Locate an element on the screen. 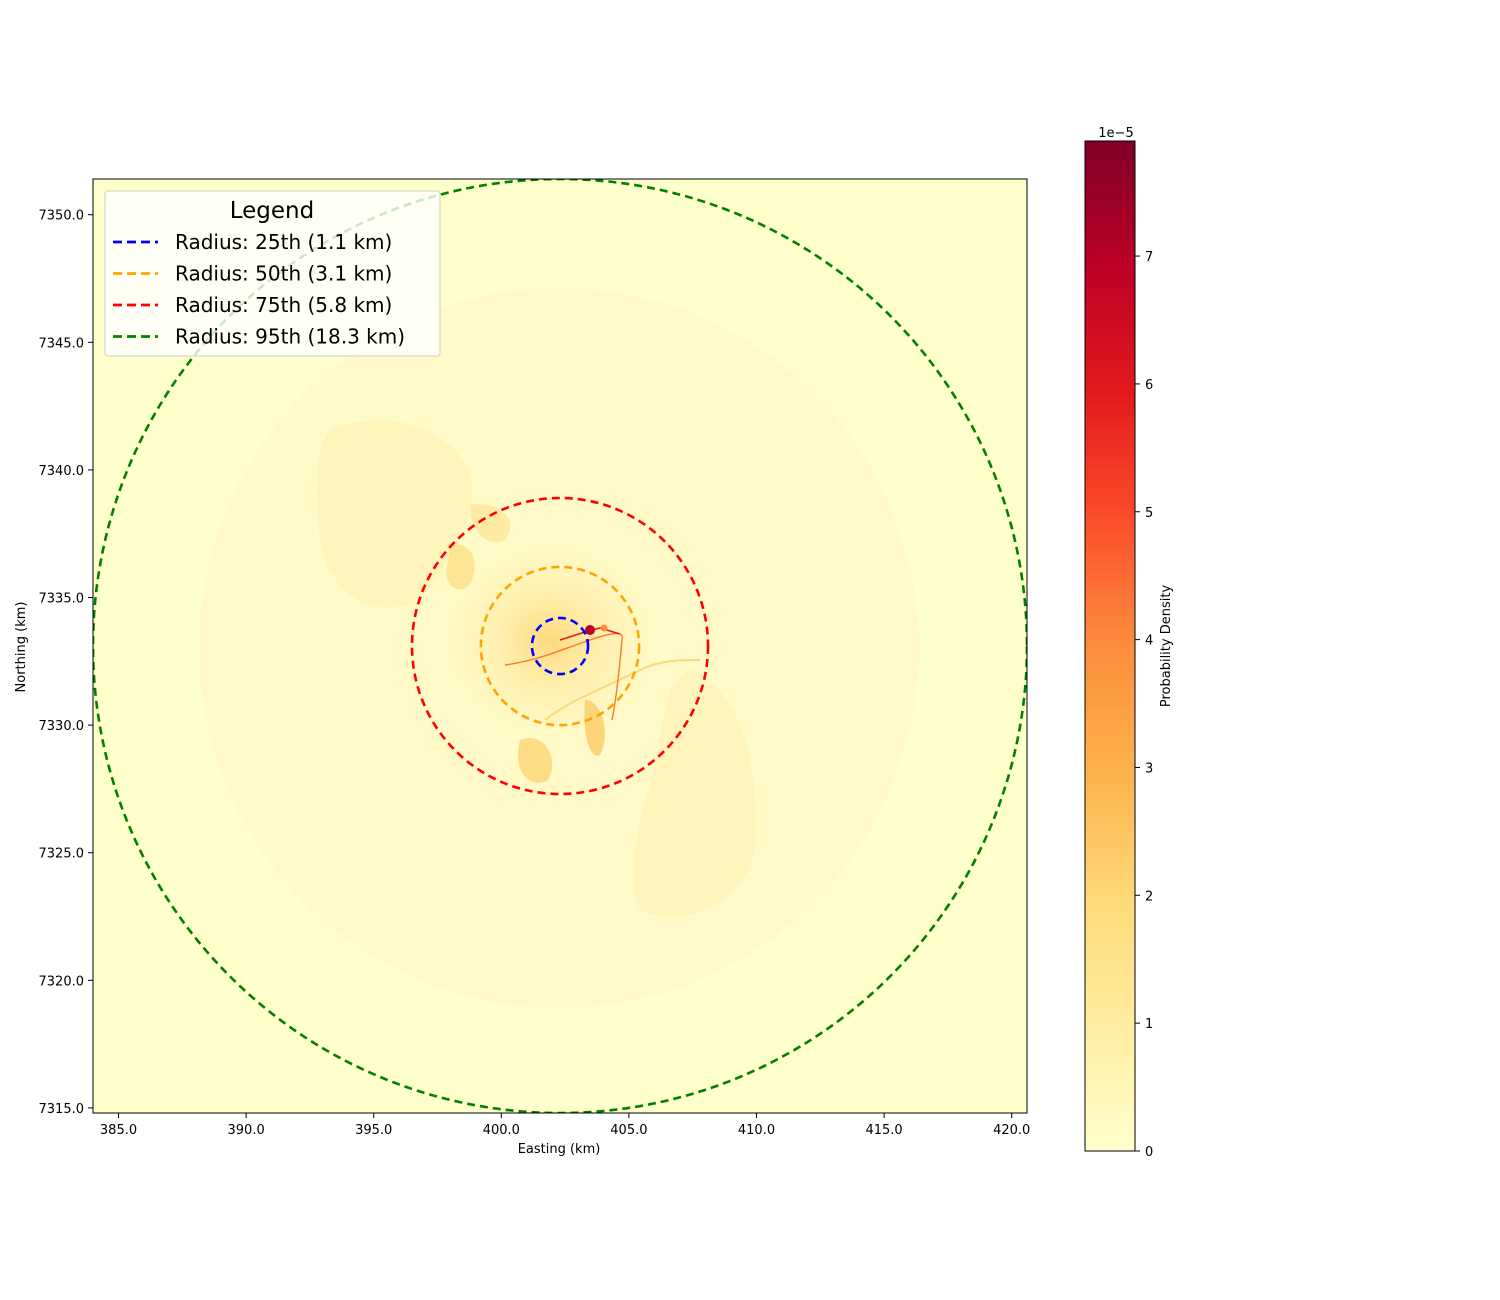  colorbar-tick-label: 2 is located at coordinates (1149, 896).